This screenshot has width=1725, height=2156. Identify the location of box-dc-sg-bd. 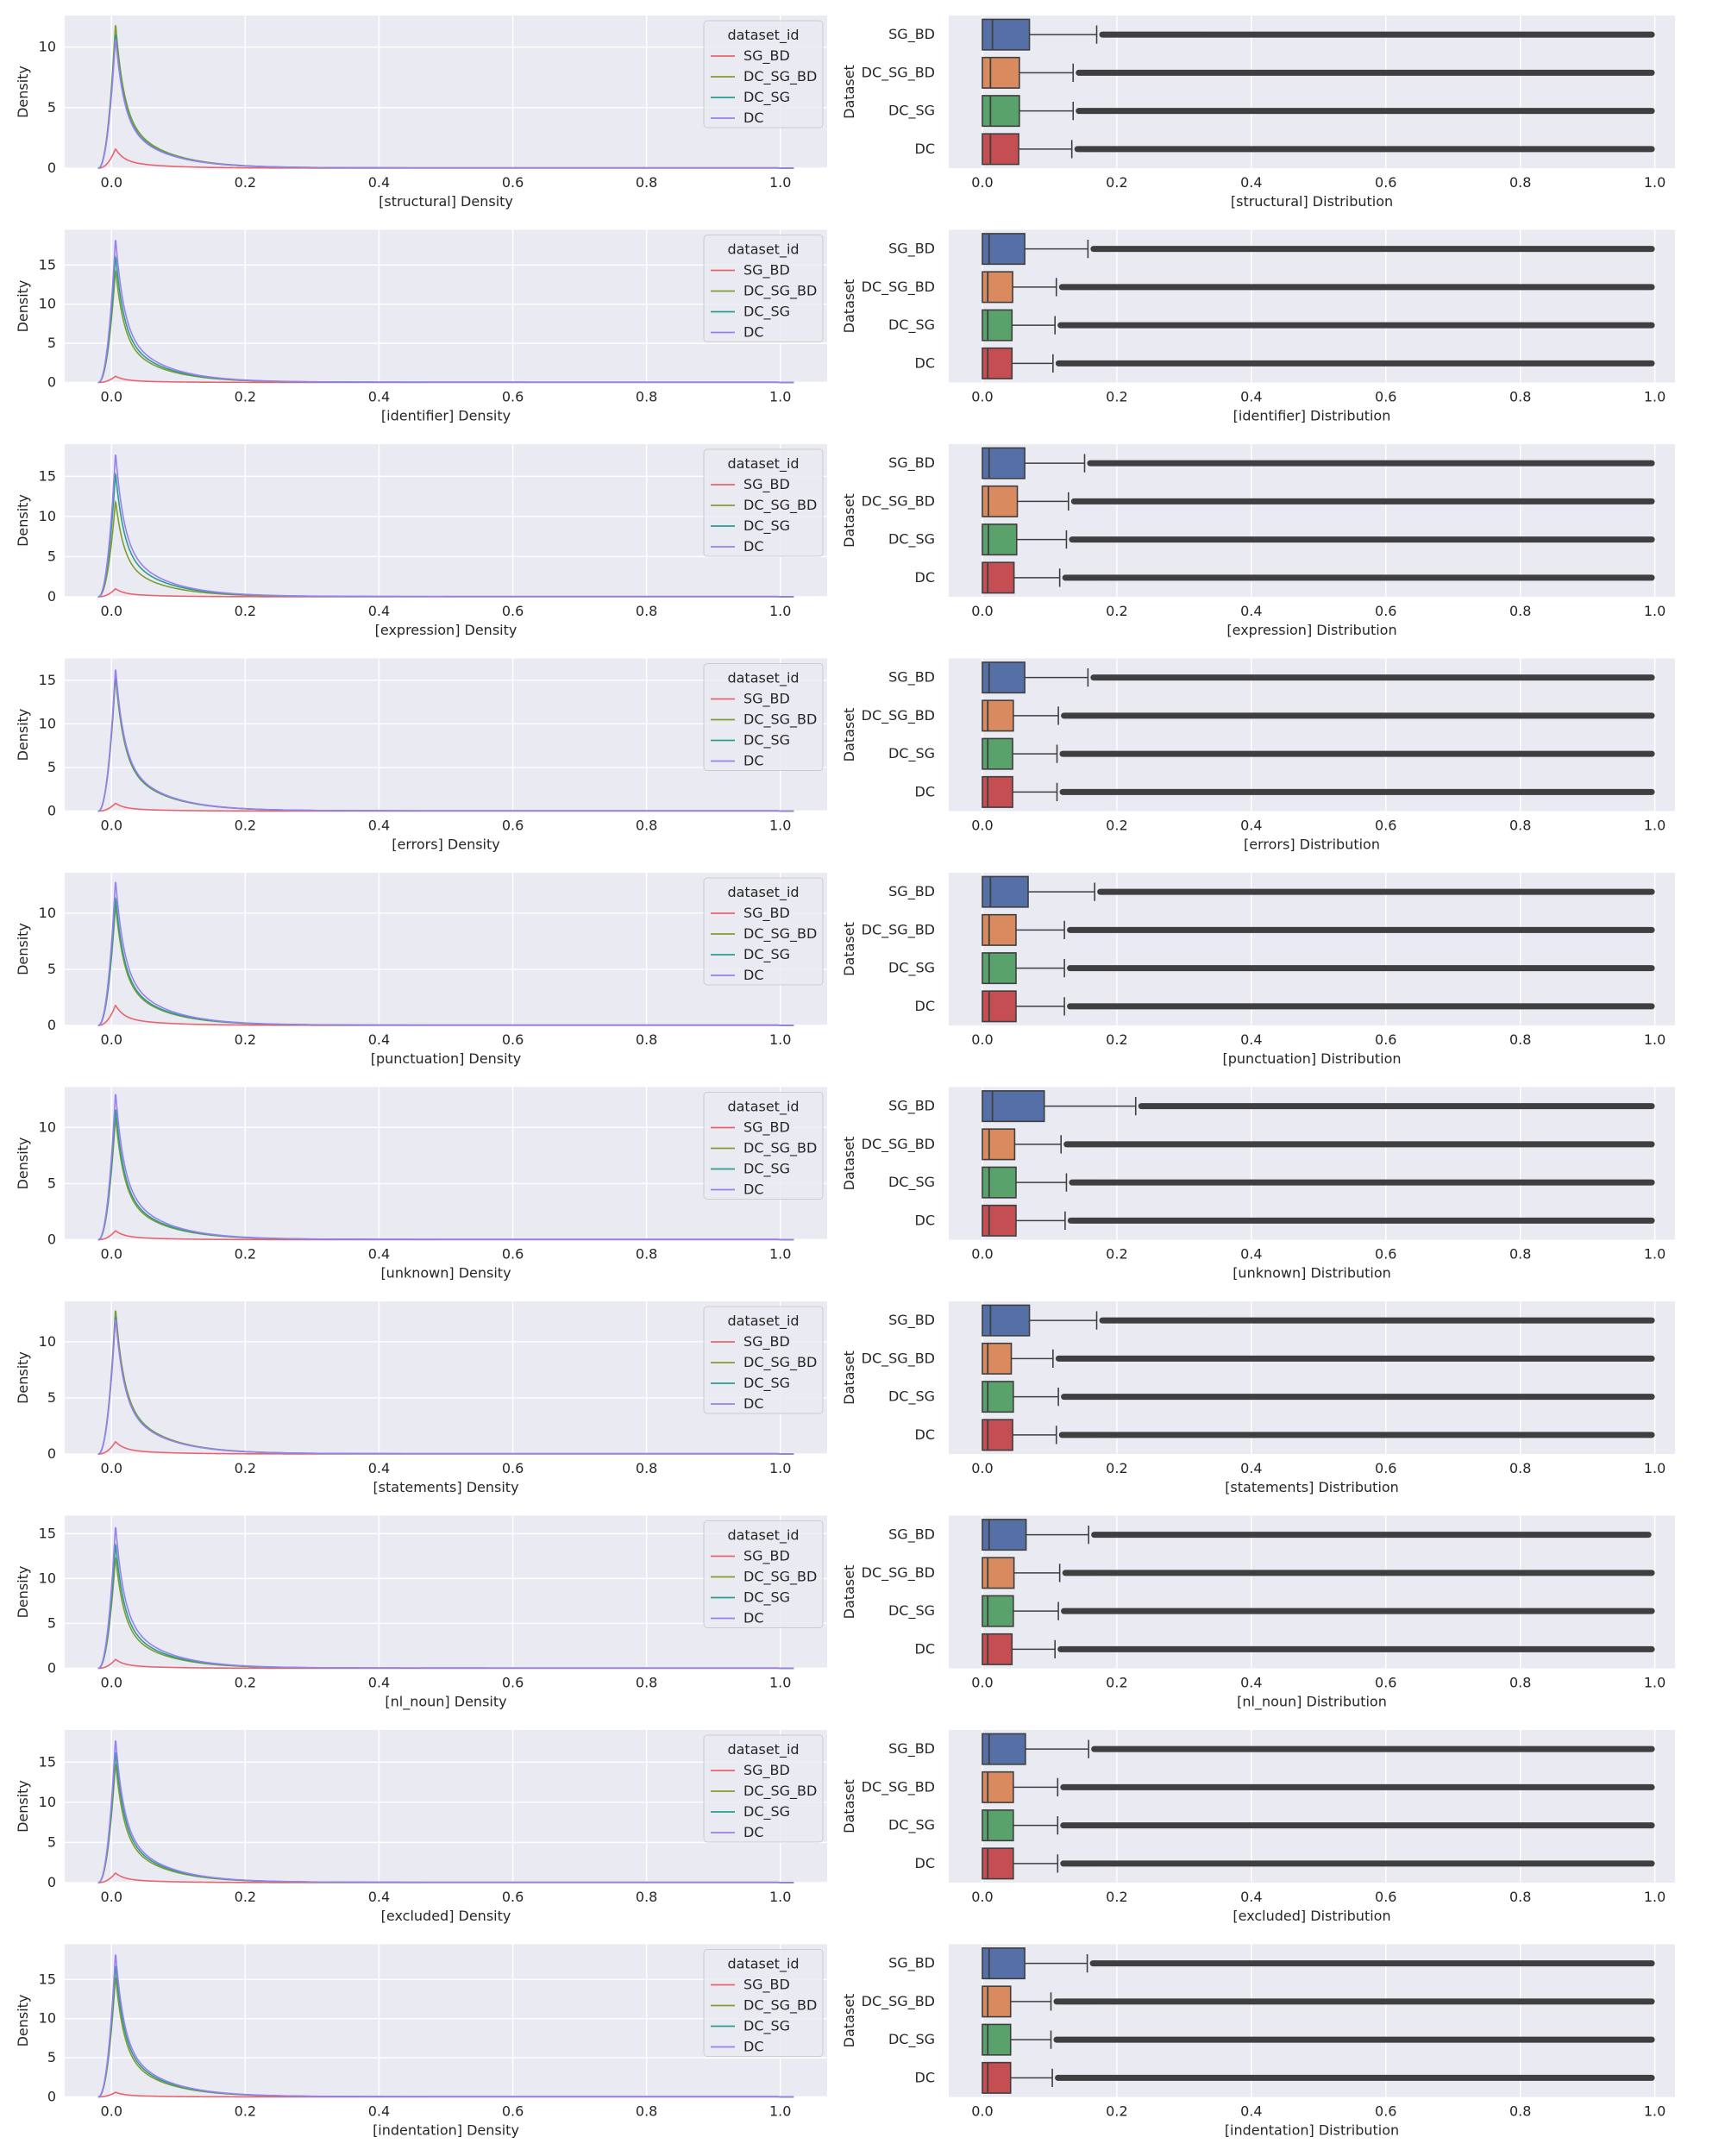
(997, 1358).